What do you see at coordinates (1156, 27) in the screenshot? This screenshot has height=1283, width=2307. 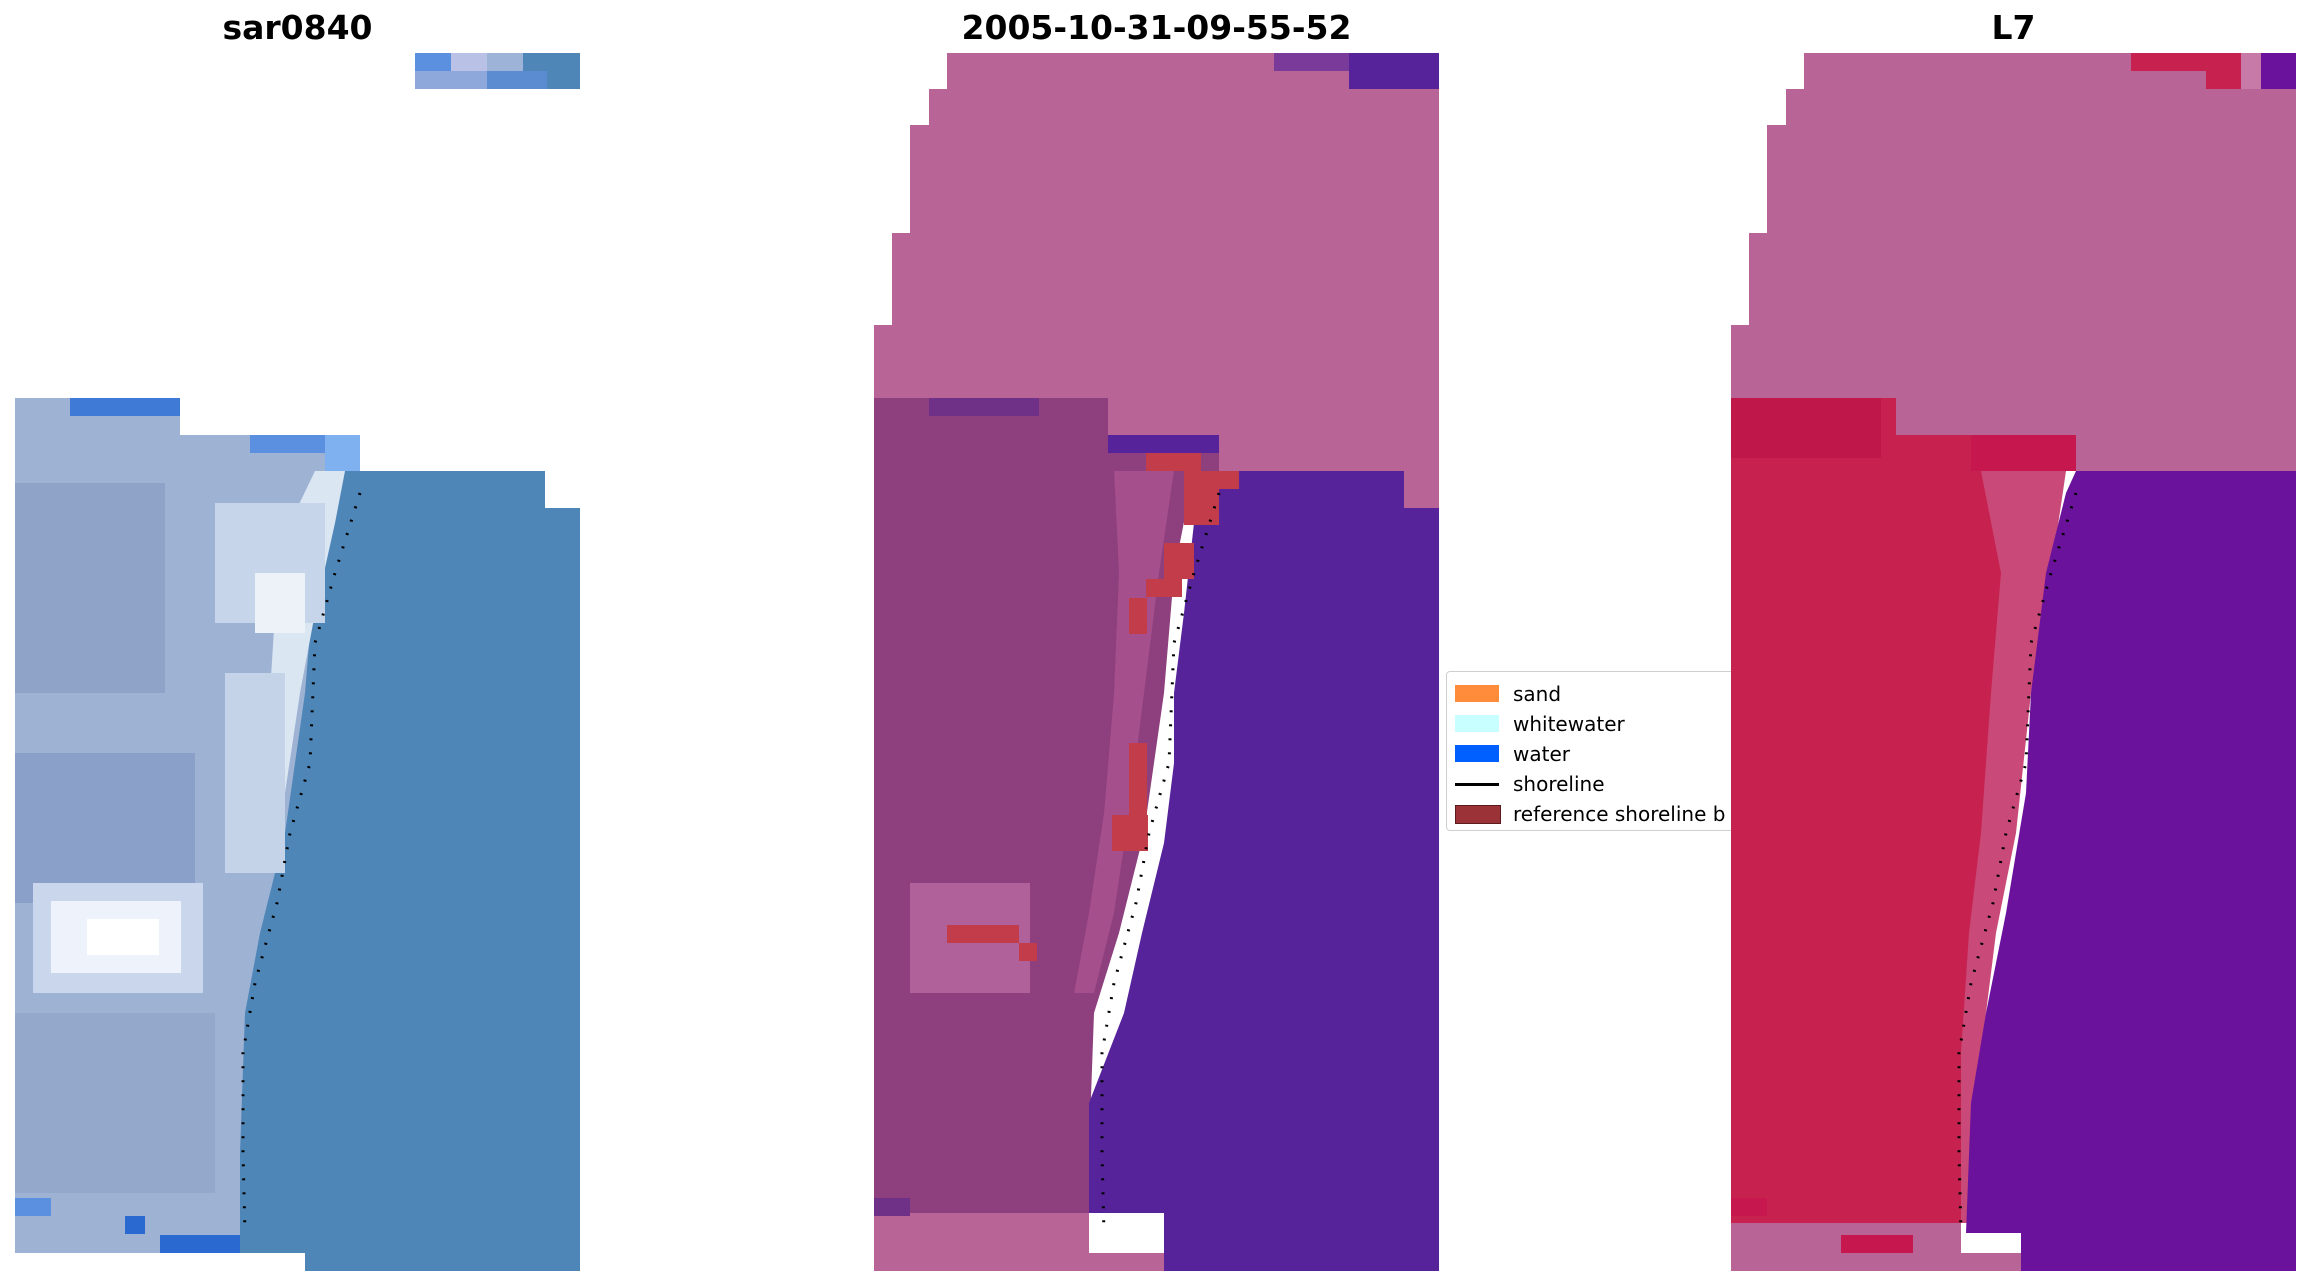 I see `panel-title-classification: 2005-10-31-09-55-52` at bounding box center [1156, 27].